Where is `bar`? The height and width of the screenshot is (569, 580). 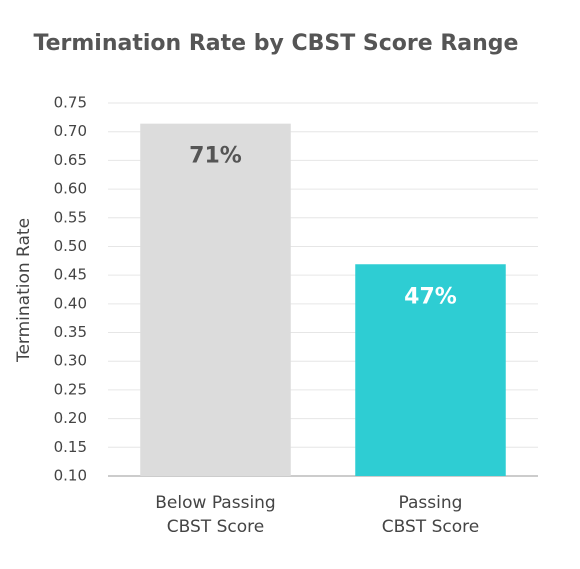 bar is located at coordinates (430, 370).